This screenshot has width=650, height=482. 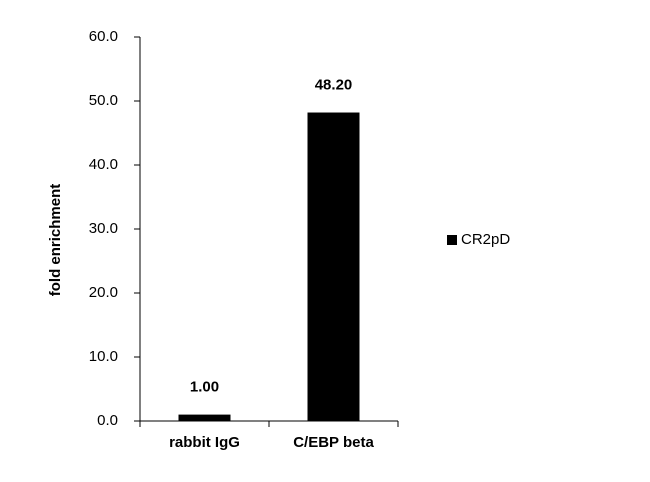 What do you see at coordinates (204, 387) in the screenshot?
I see `value-label: 1.00` at bounding box center [204, 387].